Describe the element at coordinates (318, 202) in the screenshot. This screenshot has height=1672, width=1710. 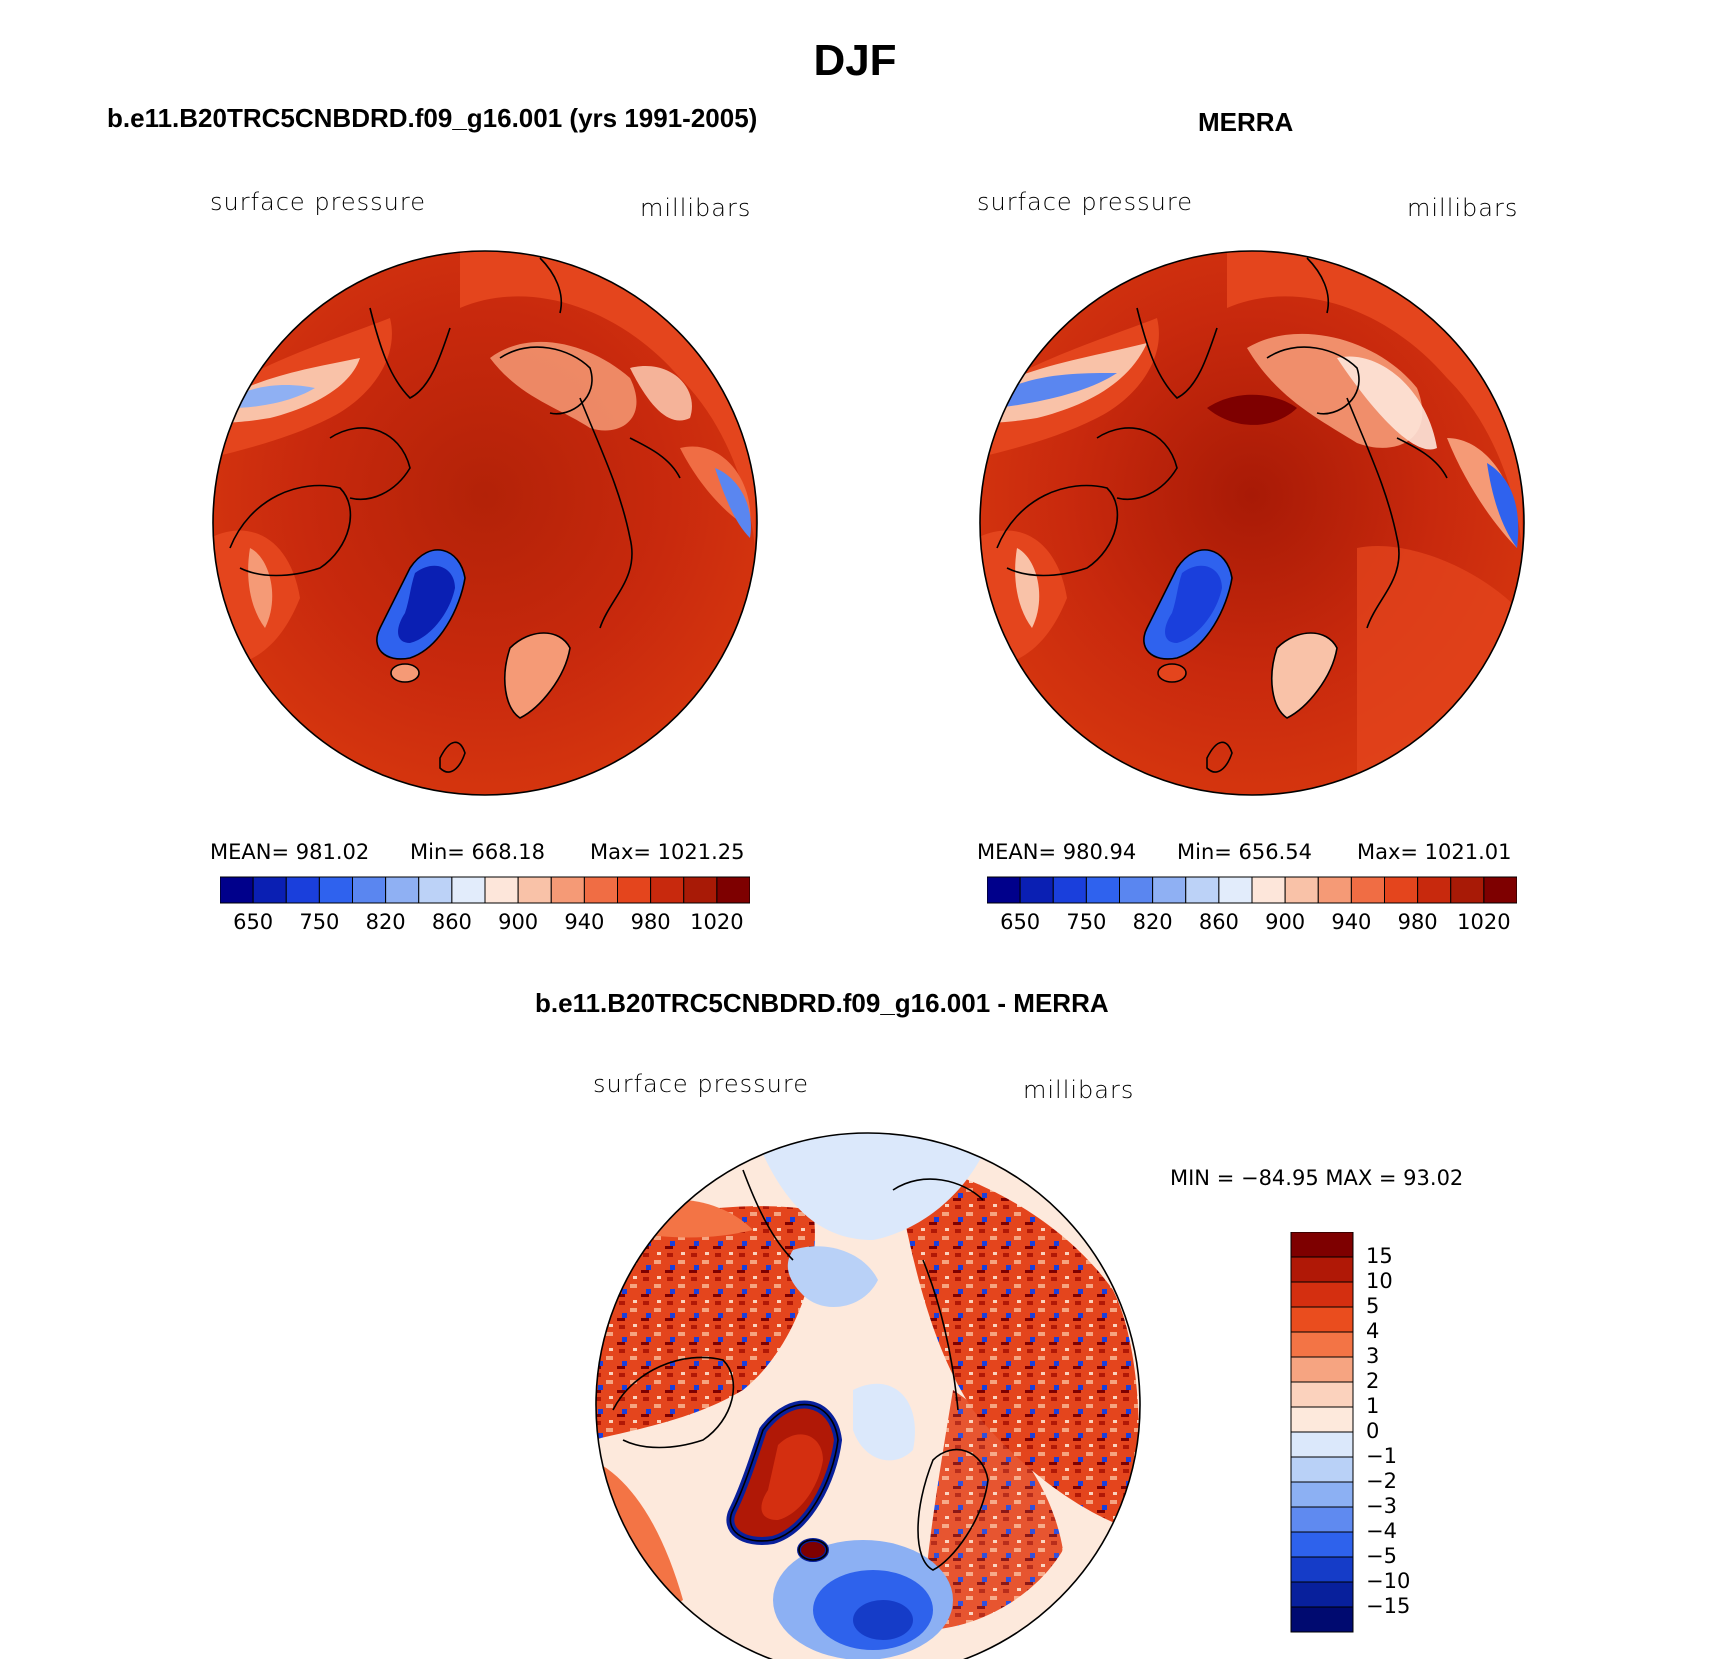
I see `model-variable-label: surface pressure` at that location.